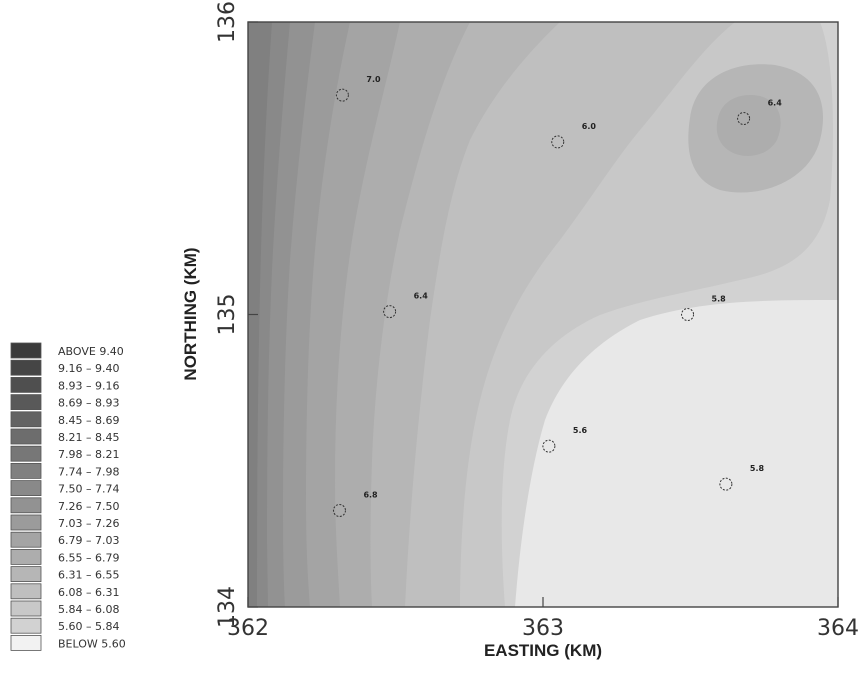 Image resolution: width=863 pixels, height=687 pixels. Describe the element at coordinates (88, 609) in the screenshot. I see `legend-label-16: 5.84 – 6.08` at that location.